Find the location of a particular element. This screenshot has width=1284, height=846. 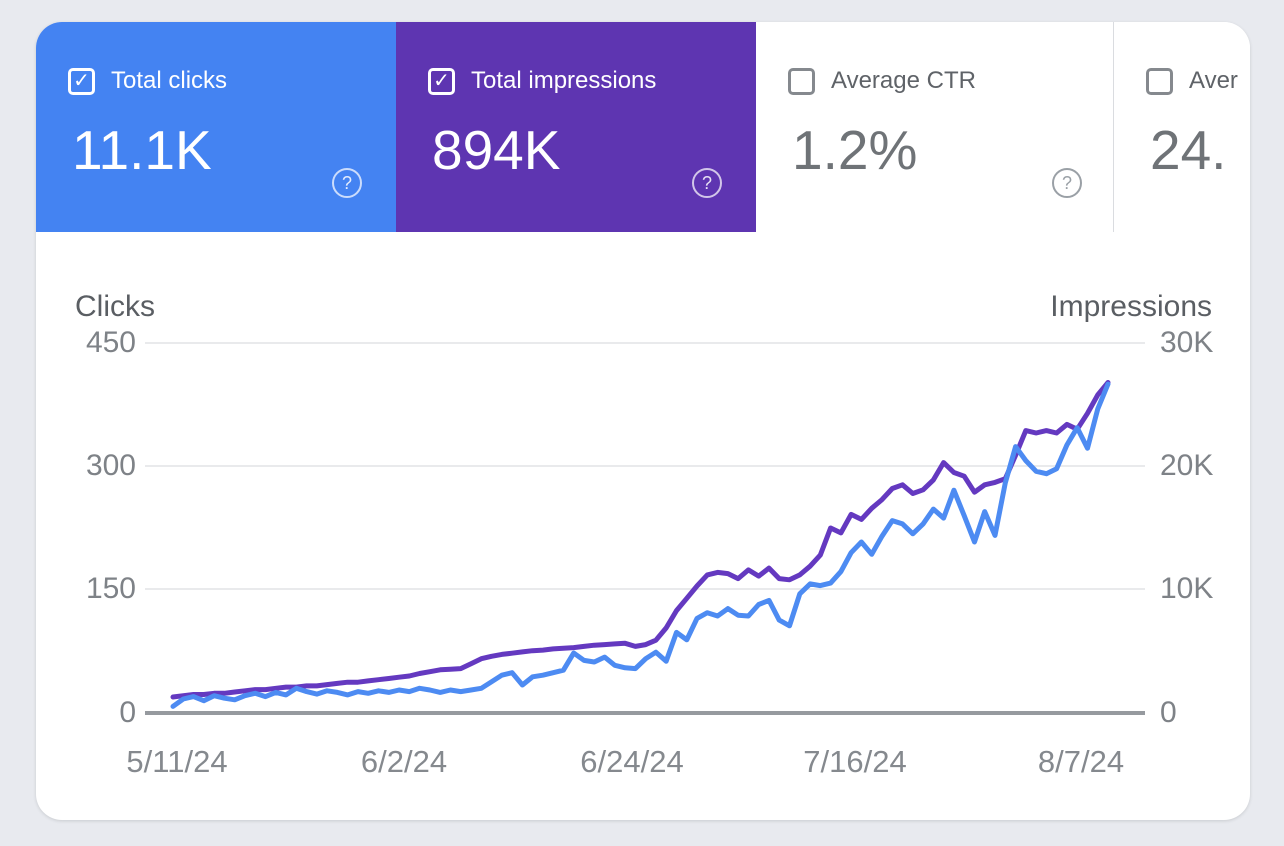

total-clicks-label-row: ✓ Total clicks is located at coordinates (147, 81).